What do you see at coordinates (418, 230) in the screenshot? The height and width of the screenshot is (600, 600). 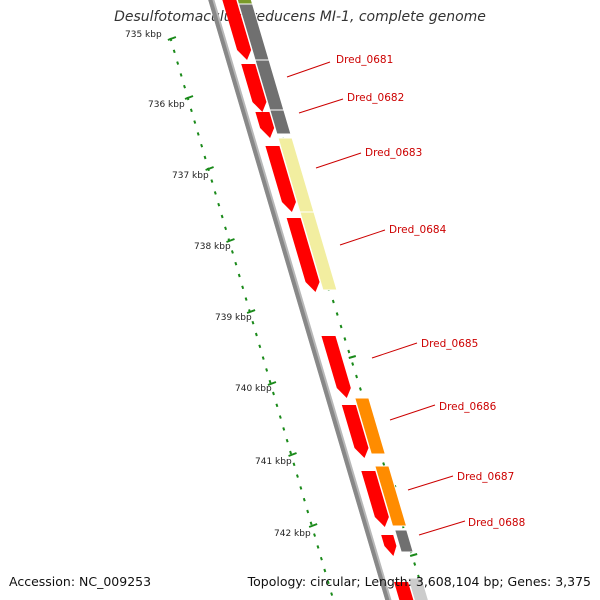 I see `gene-label: Dred_0684` at bounding box center [418, 230].